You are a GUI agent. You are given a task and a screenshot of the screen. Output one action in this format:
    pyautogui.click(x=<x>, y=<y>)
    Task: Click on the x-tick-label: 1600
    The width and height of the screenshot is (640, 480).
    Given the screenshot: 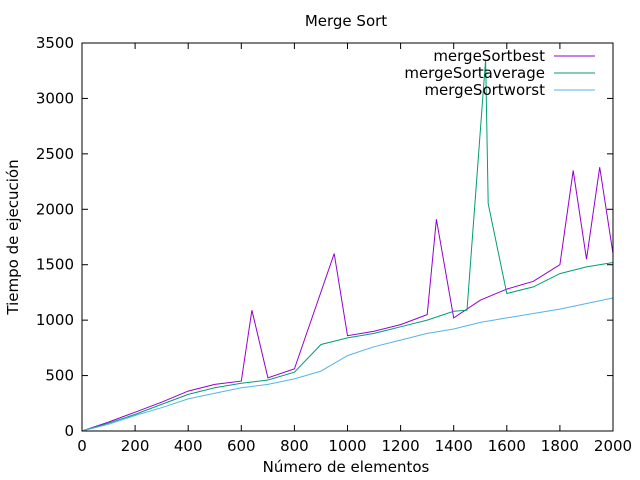 What is the action you would take?
    pyautogui.click(x=507, y=446)
    